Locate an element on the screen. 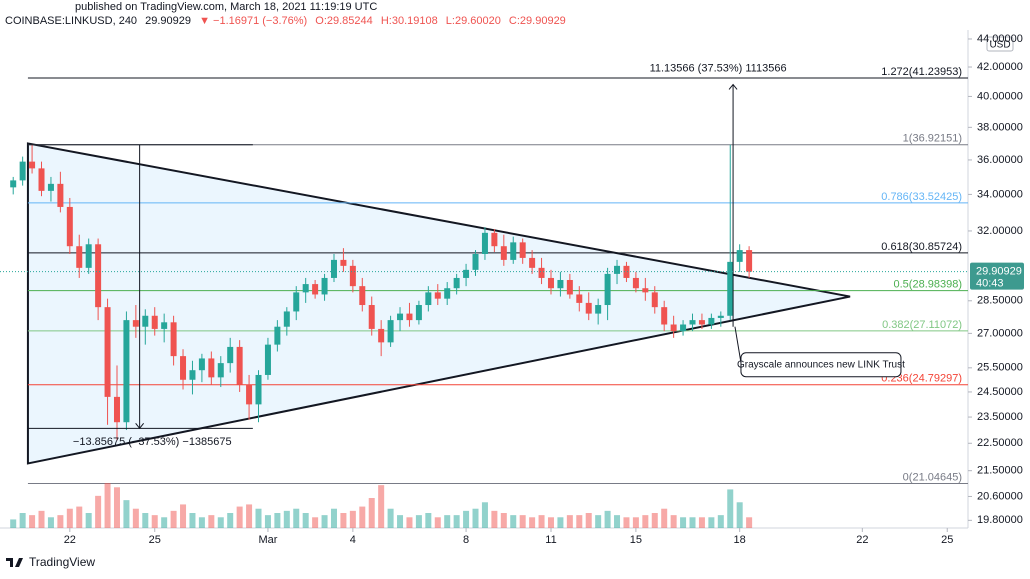 The width and height of the screenshot is (1030, 579). fib-label: 0.382(27.11072) is located at coordinates (922, 325).